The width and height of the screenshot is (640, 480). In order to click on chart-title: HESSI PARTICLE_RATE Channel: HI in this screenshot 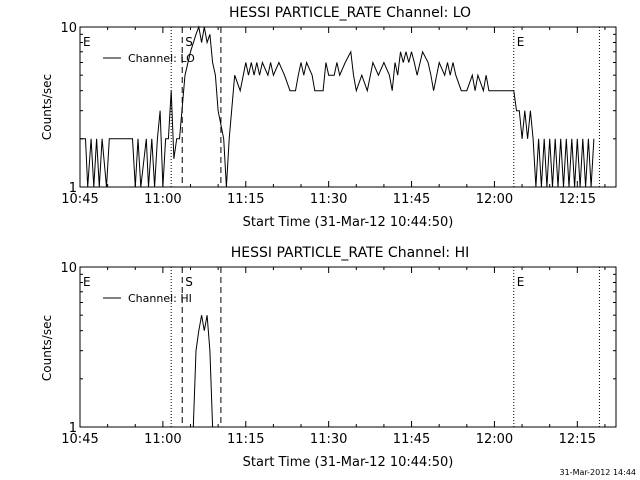, I will do `click(350, 253)`.